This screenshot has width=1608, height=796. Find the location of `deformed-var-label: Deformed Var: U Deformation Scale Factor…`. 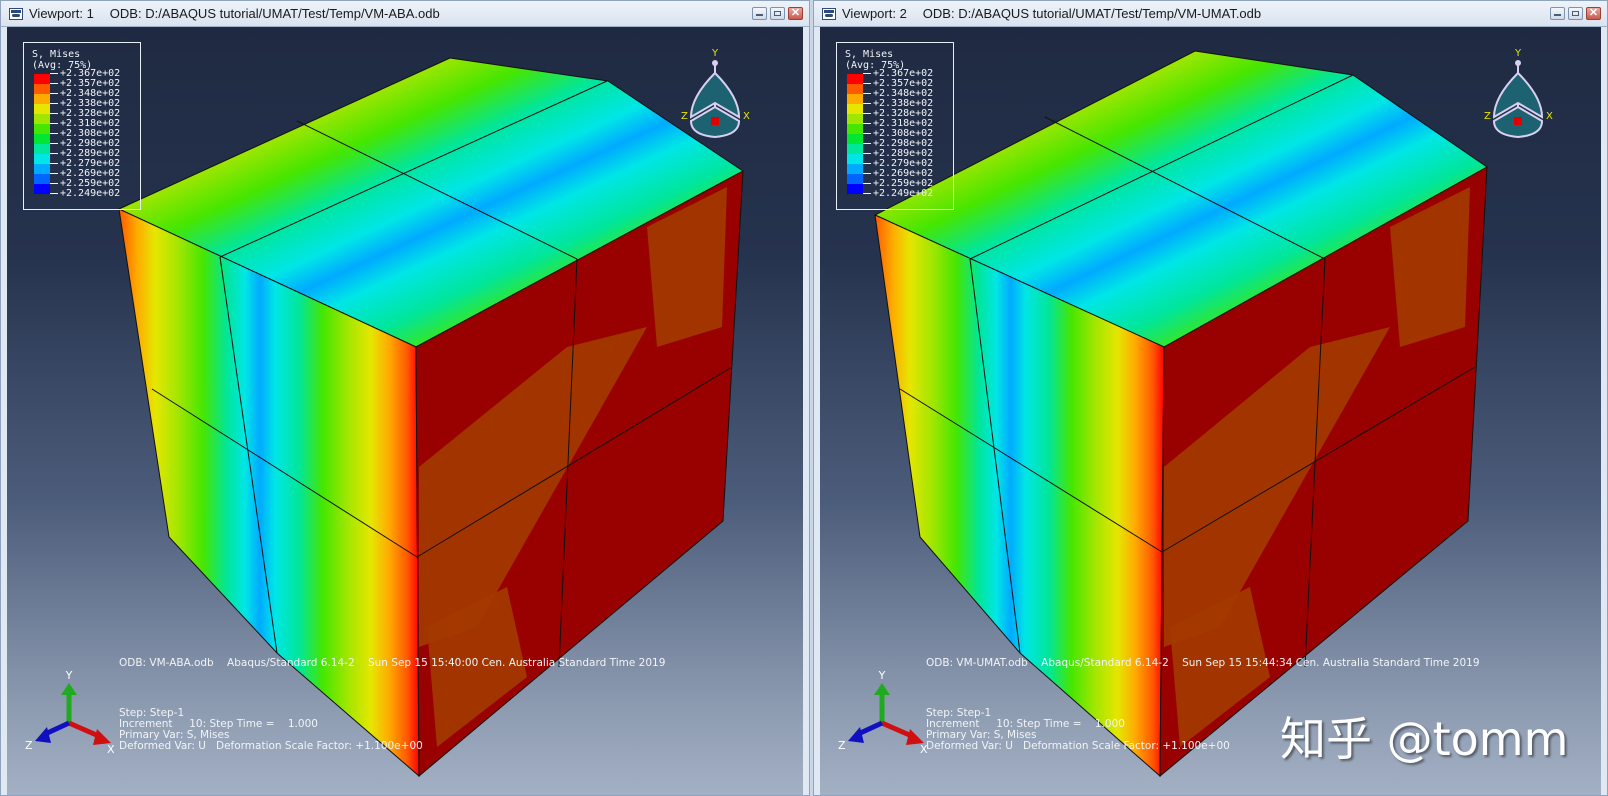

deformed-var-label: Deformed Var: U Deformation Scale Factor… is located at coordinates (1078, 746).